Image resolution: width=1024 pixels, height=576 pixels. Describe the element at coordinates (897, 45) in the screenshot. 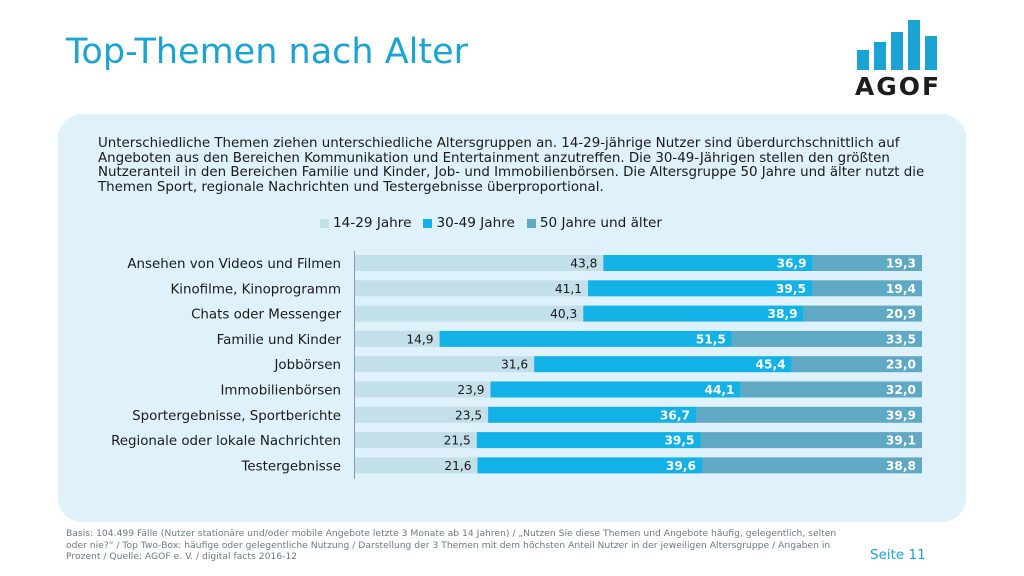

I see `logo-bars-icon` at that location.